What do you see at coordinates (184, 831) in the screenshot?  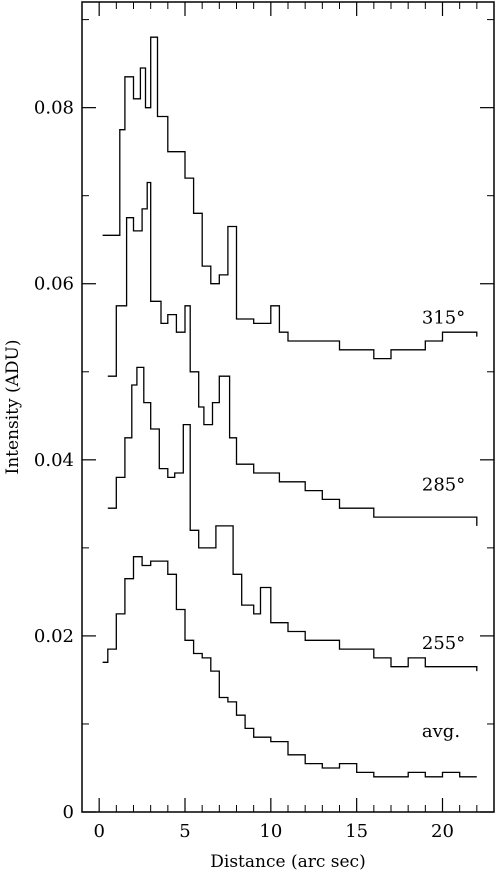 I see `x-tick-label: 5` at bounding box center [184, 831].